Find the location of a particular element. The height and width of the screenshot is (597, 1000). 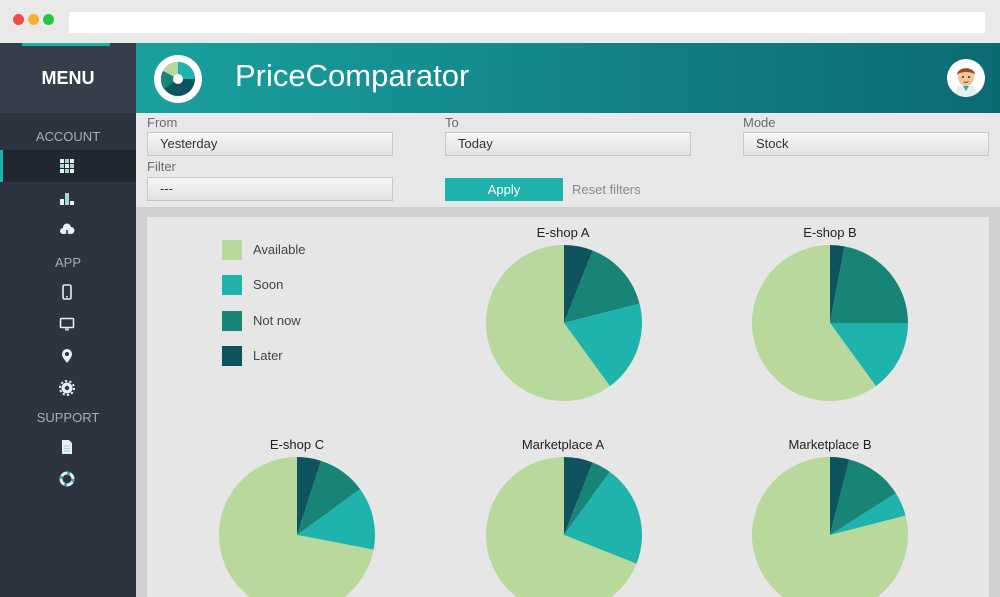

window-maximize-button is located at coordinates (48, 19).